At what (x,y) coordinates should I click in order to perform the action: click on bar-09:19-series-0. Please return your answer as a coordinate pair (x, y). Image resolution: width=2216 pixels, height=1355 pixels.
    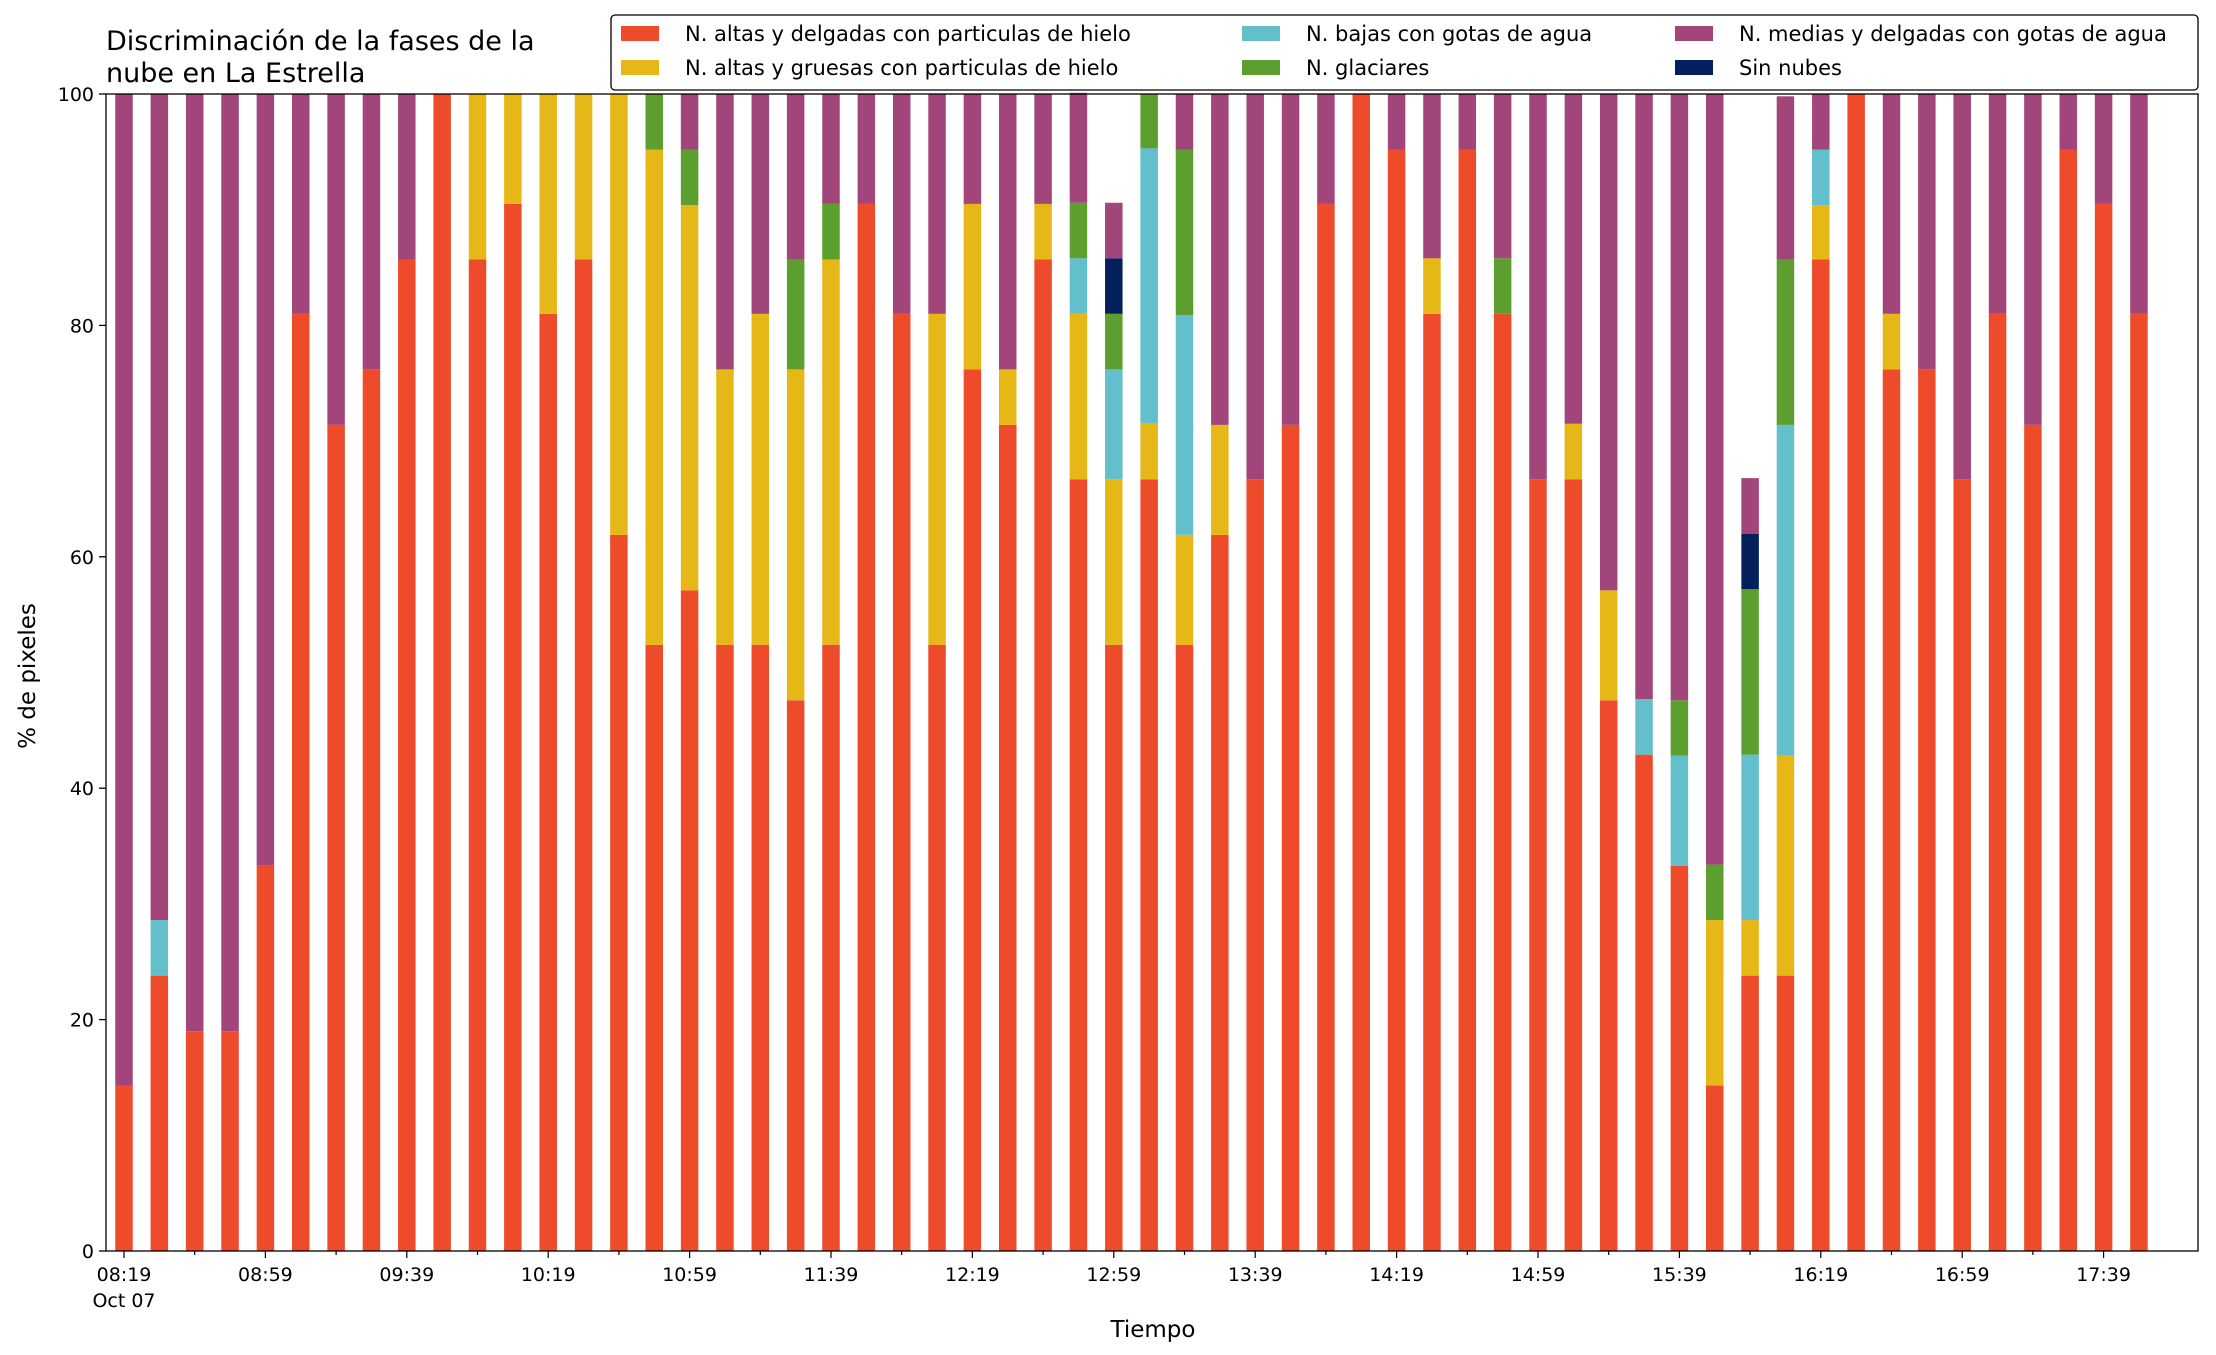
    Looking at the image, I should click on (336, 837).